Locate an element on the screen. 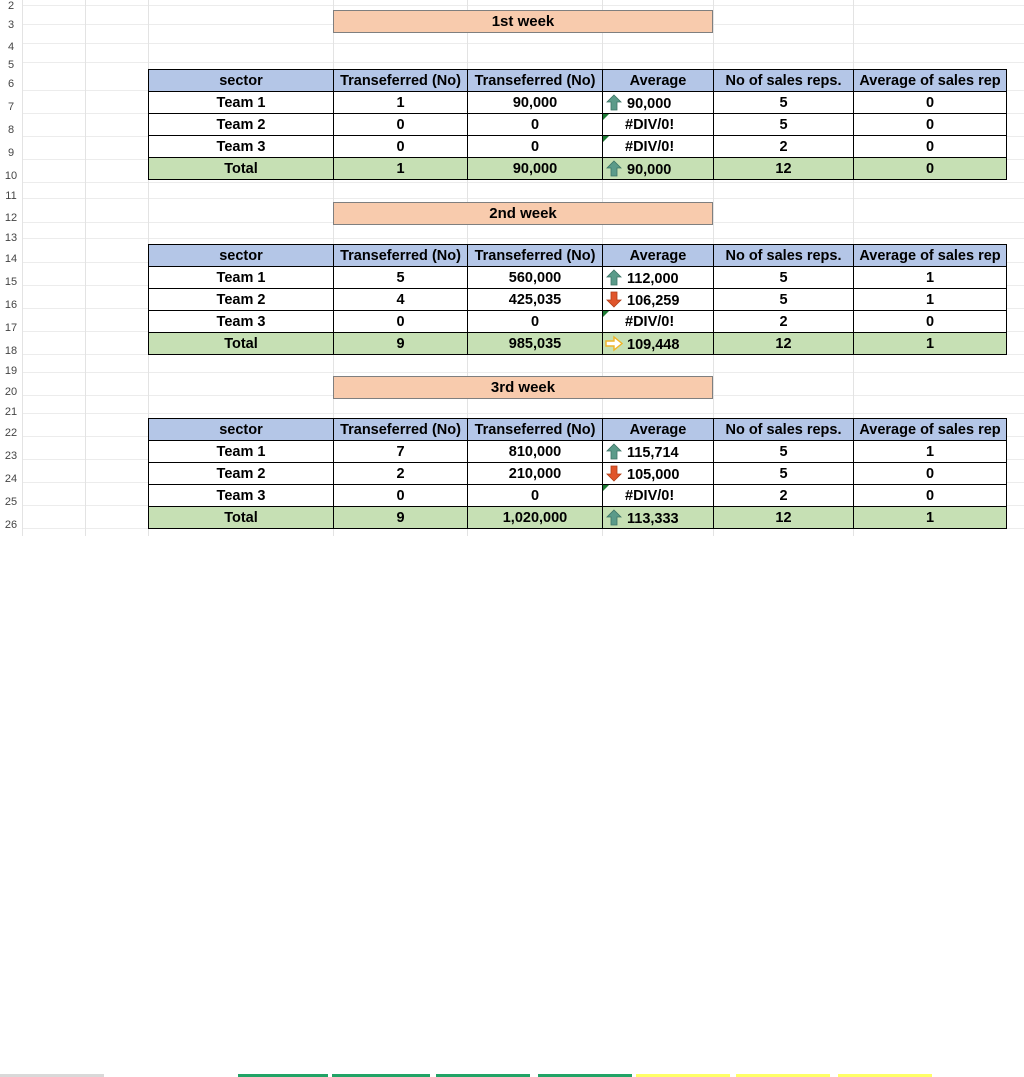 This screenshot has width=1024, height=1077. row-number: 9 is located at coordinates (11, 153).